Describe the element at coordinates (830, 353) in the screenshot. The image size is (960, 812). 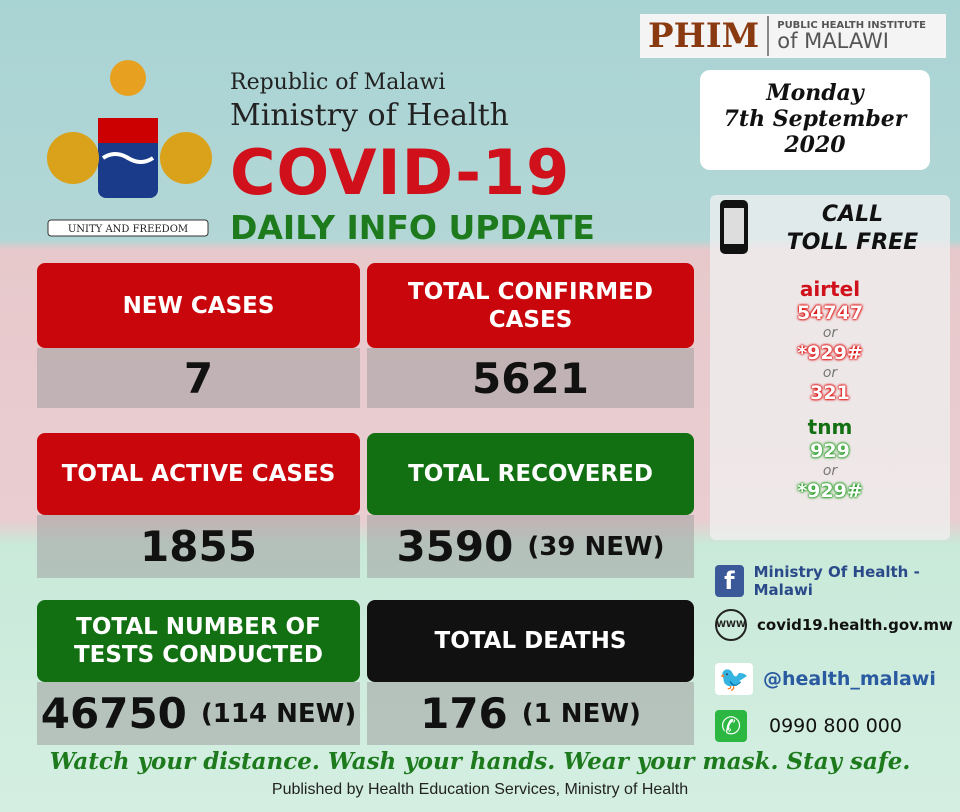
I see `airtel-number: *929#` at that location.